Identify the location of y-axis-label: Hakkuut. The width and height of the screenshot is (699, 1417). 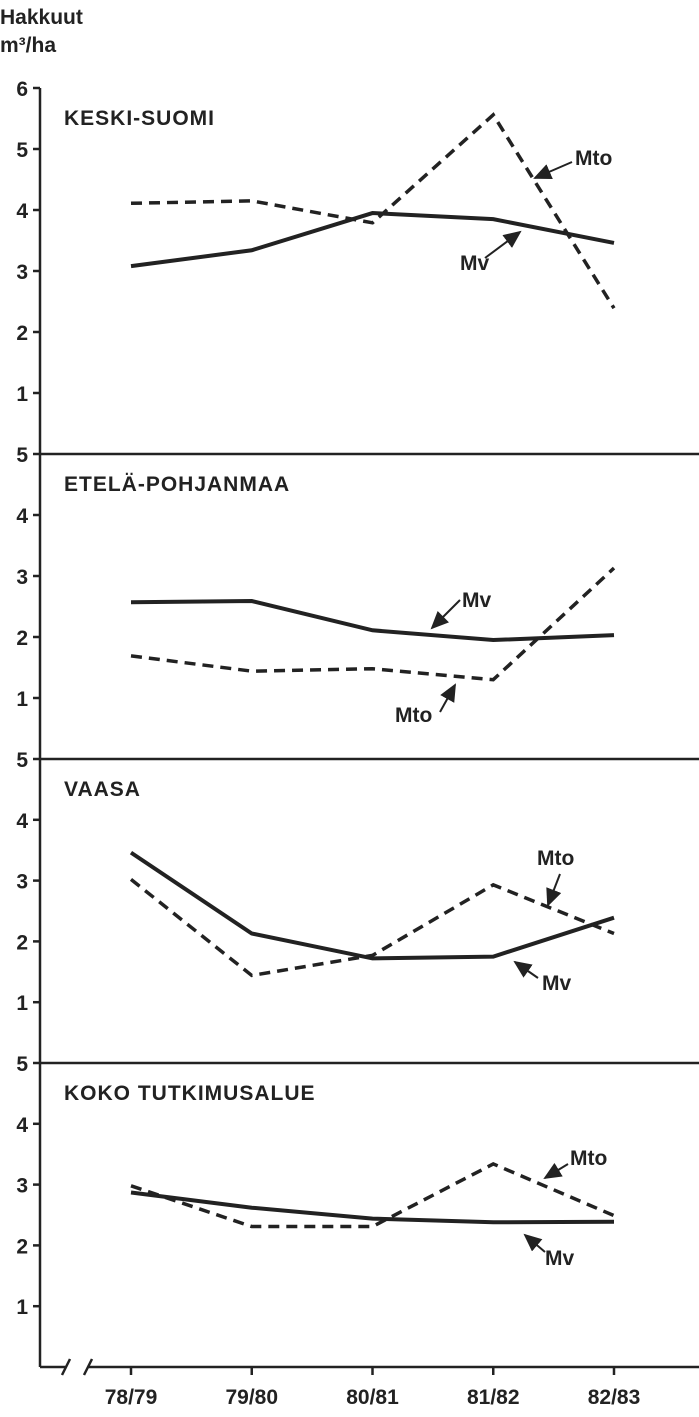
(41, 17).